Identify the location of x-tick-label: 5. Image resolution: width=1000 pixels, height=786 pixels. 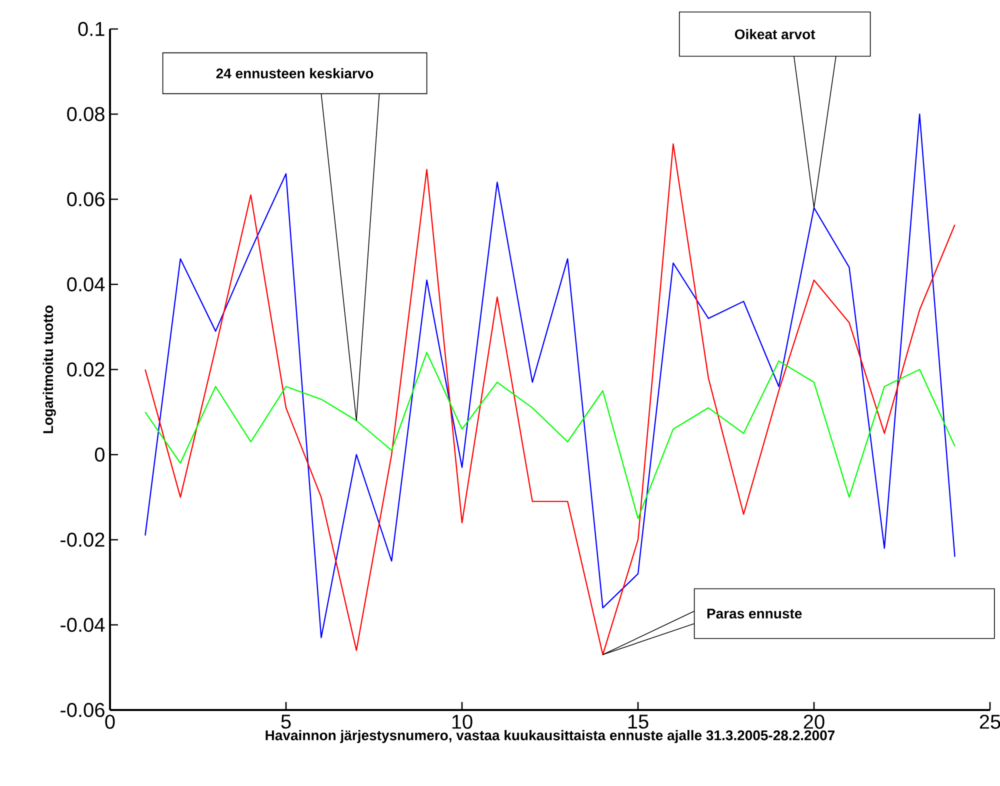
(286, 721).